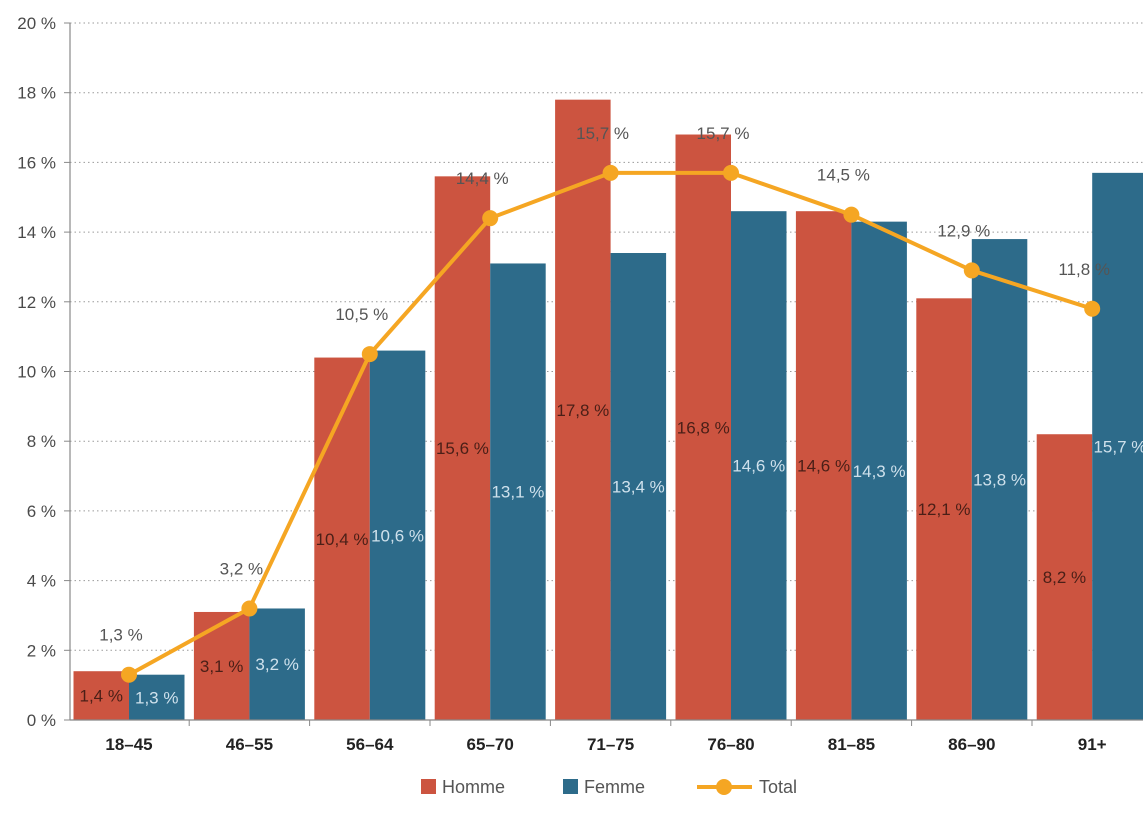  What do you see at coordinates (1092, 744) in the screenshot?
I see `x-category-label: 91+` at bounding box center [1092, 744].